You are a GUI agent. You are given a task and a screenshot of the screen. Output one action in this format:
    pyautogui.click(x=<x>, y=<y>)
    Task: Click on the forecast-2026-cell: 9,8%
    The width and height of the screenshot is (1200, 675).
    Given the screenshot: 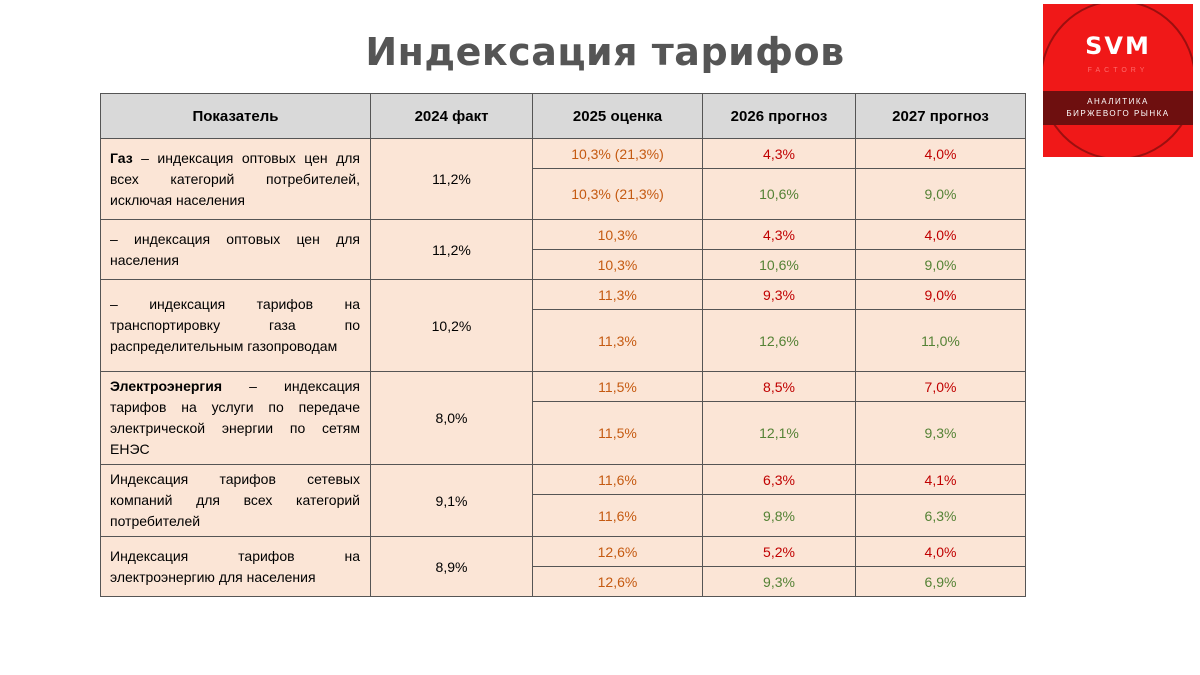 What is the action you would take?
    pyautogui.click(x=779, y=515)
    